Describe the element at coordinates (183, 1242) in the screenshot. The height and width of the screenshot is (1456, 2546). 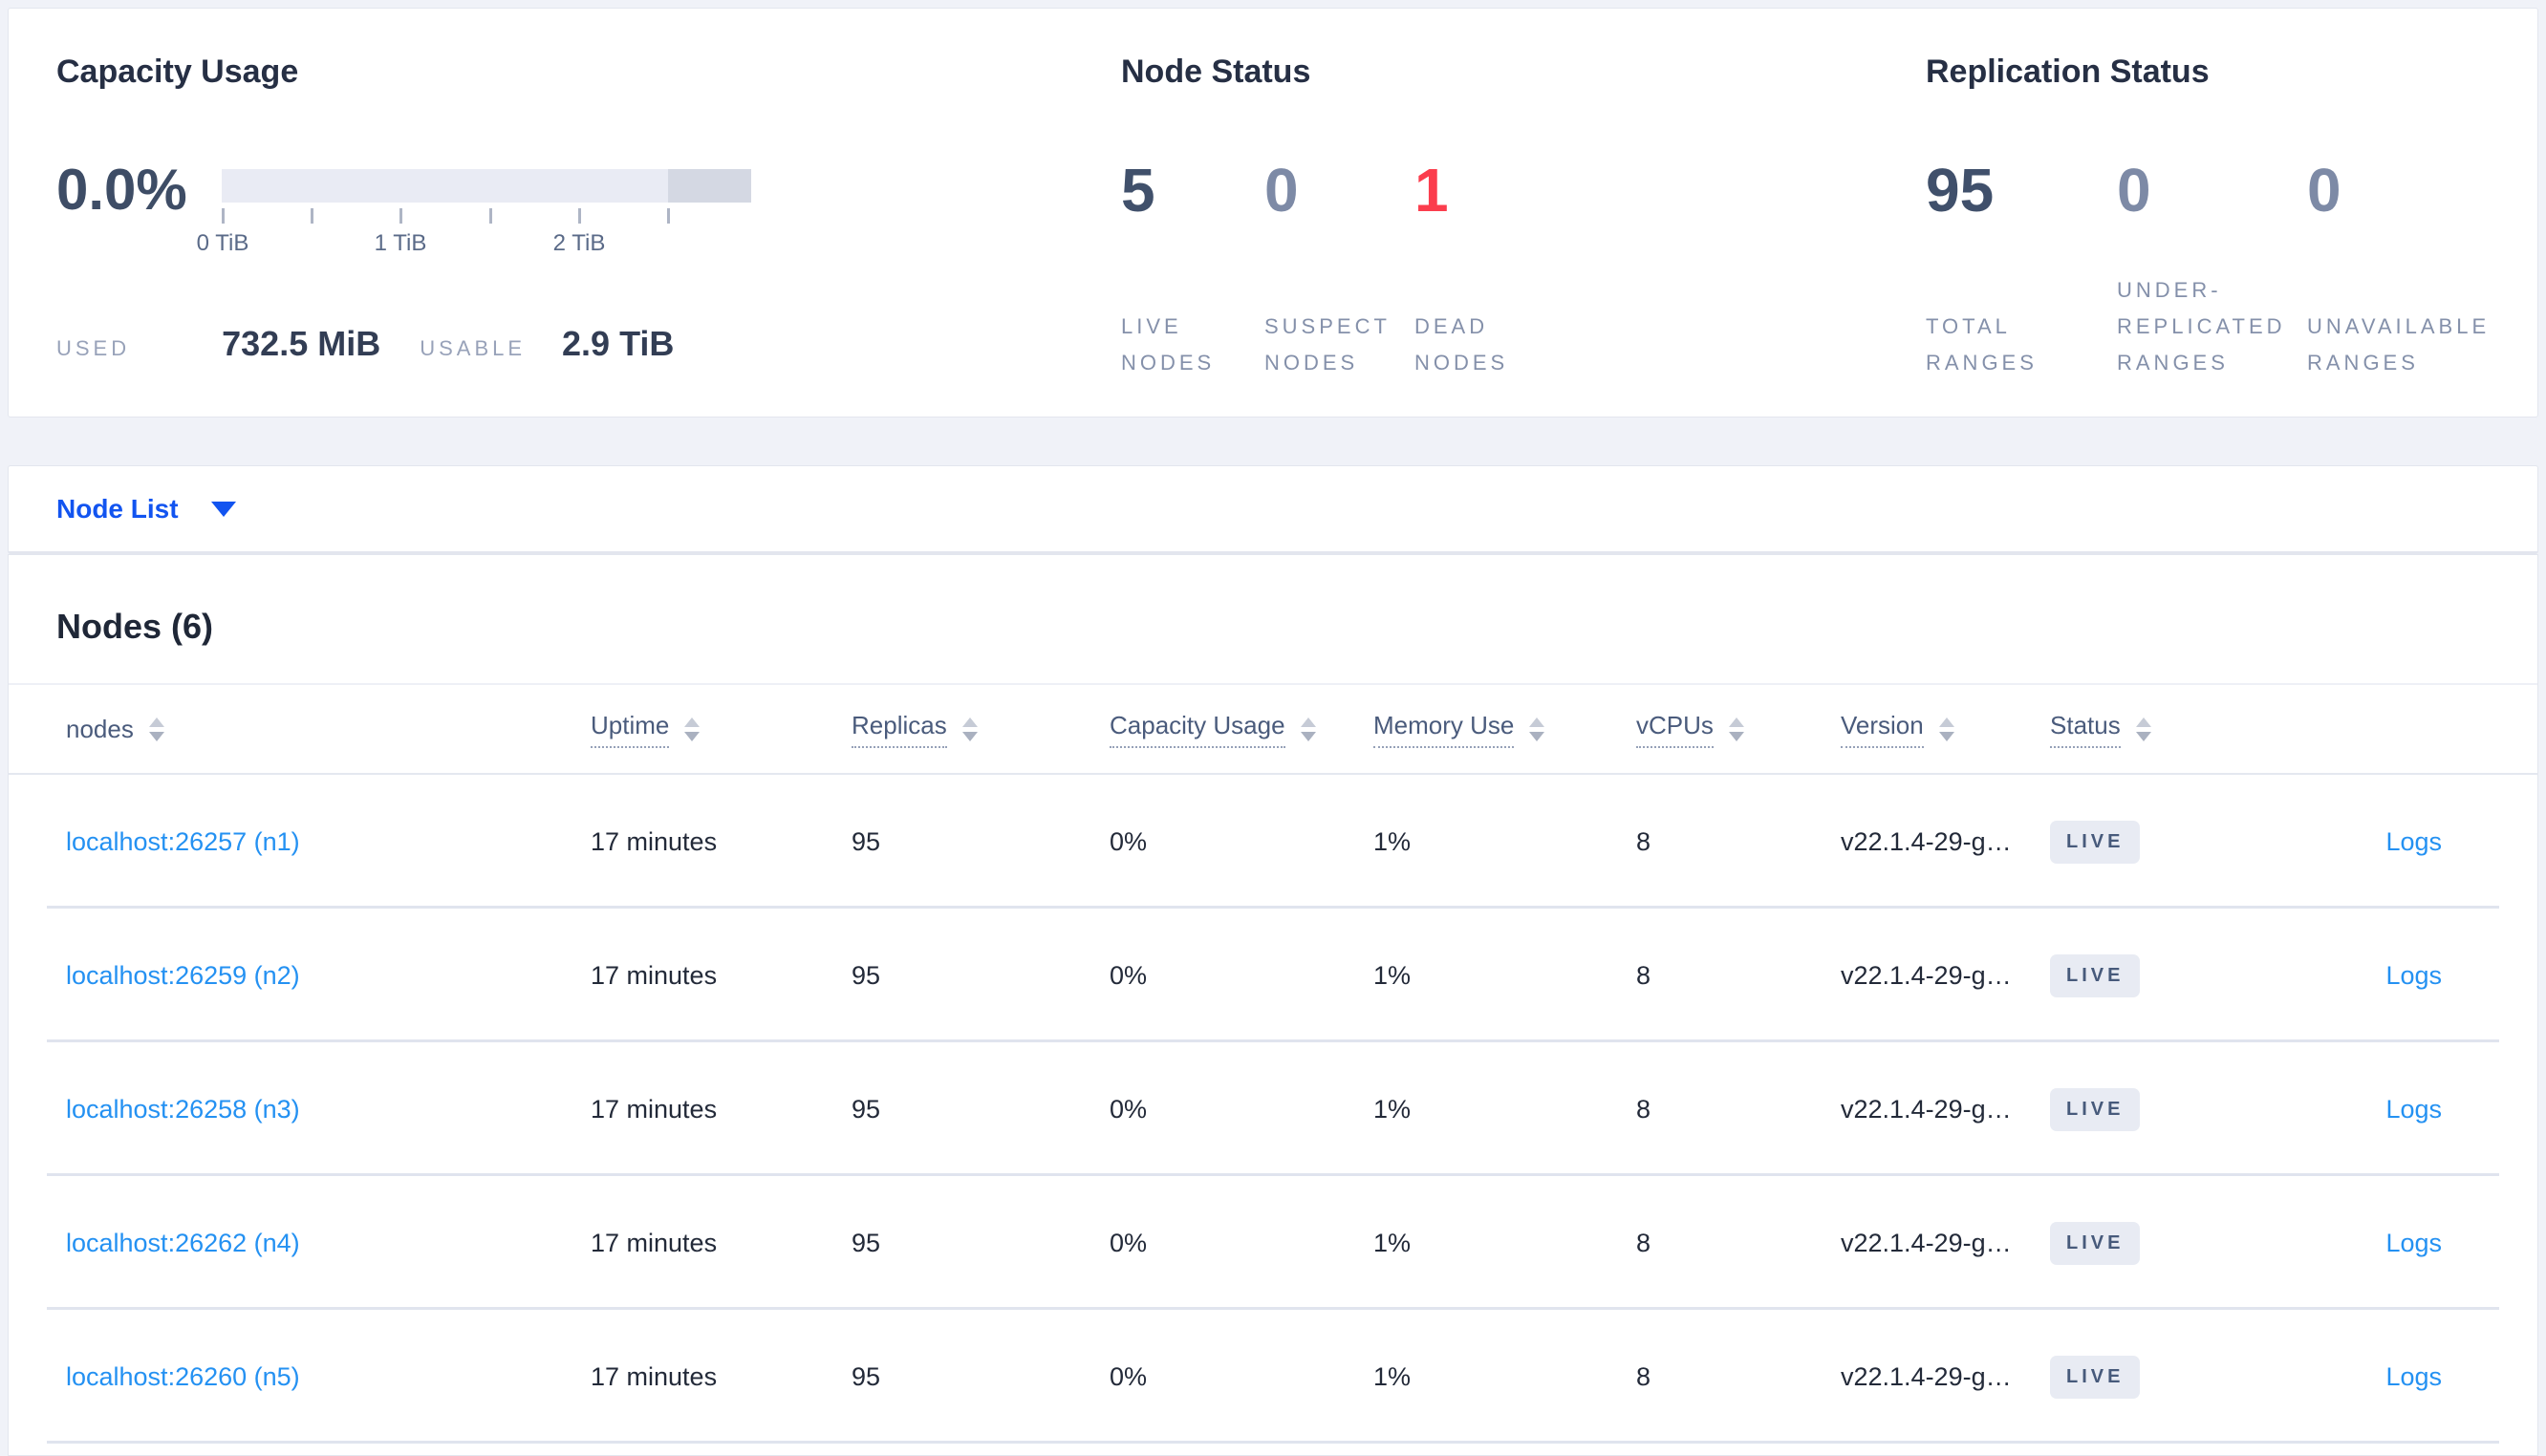
I see `node-address-link: localhost:26262 (n4)` at that location.